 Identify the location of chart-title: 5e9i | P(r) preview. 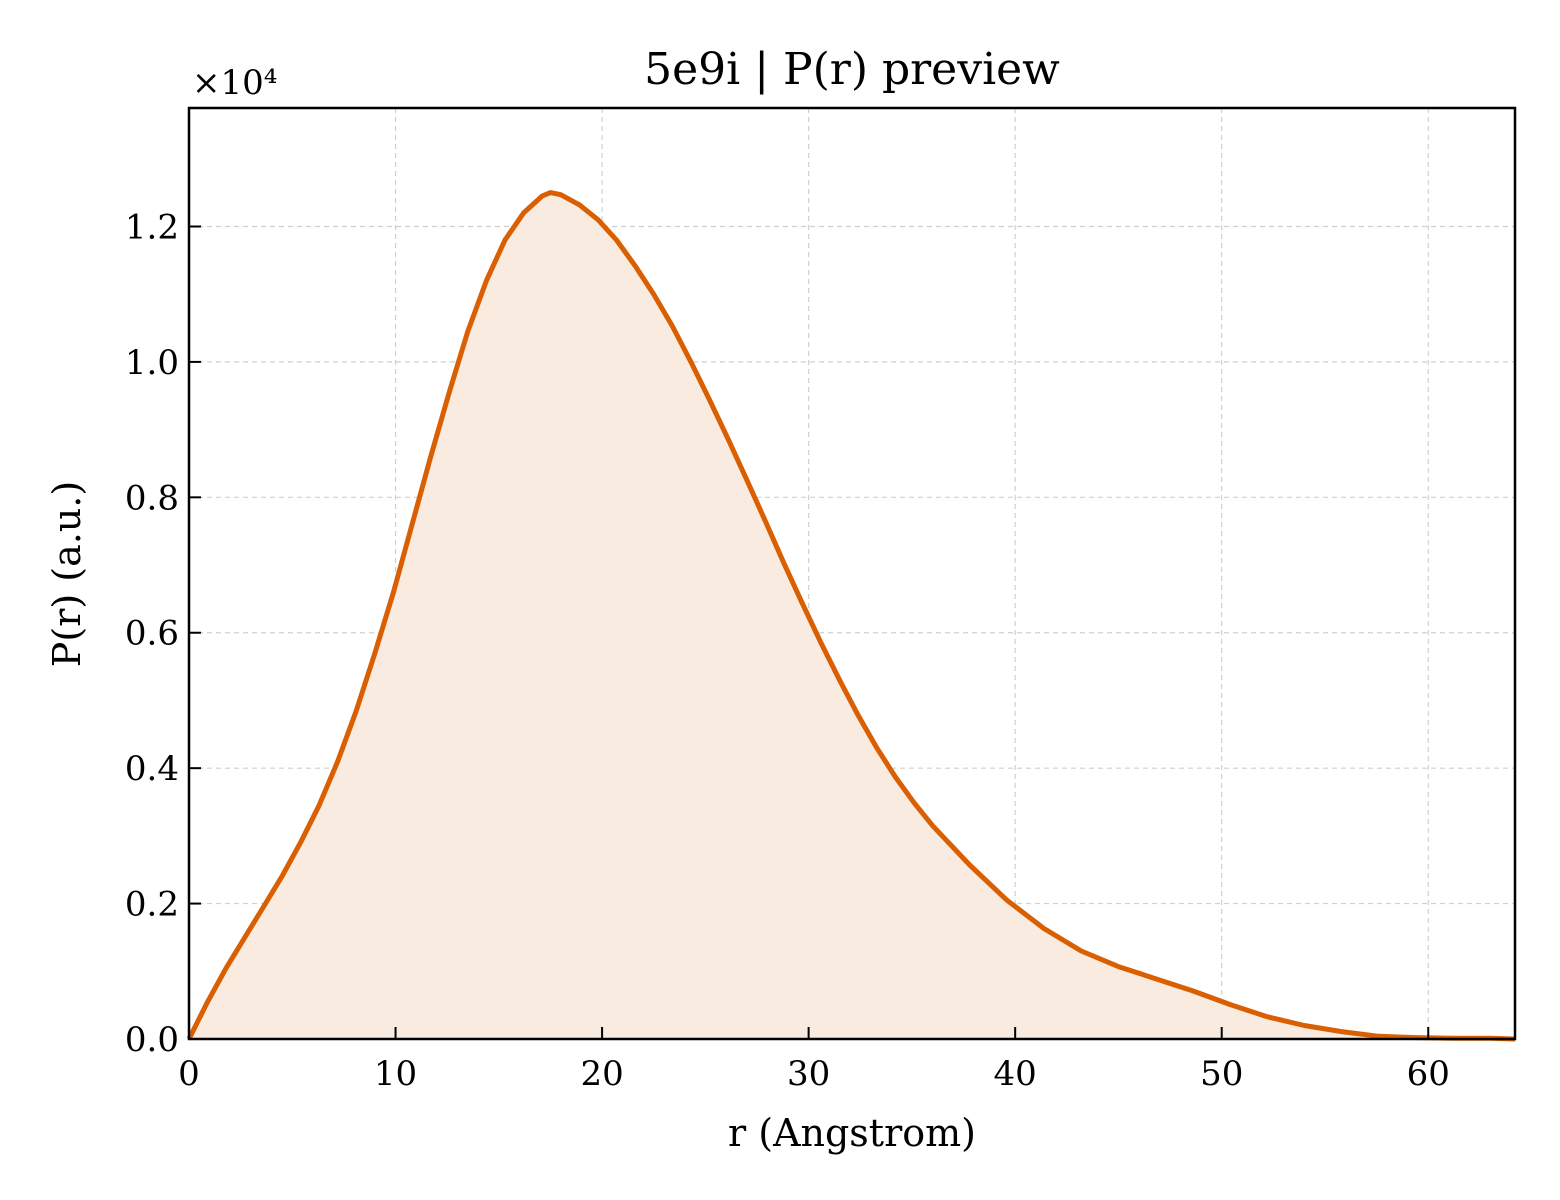
(852, 69).